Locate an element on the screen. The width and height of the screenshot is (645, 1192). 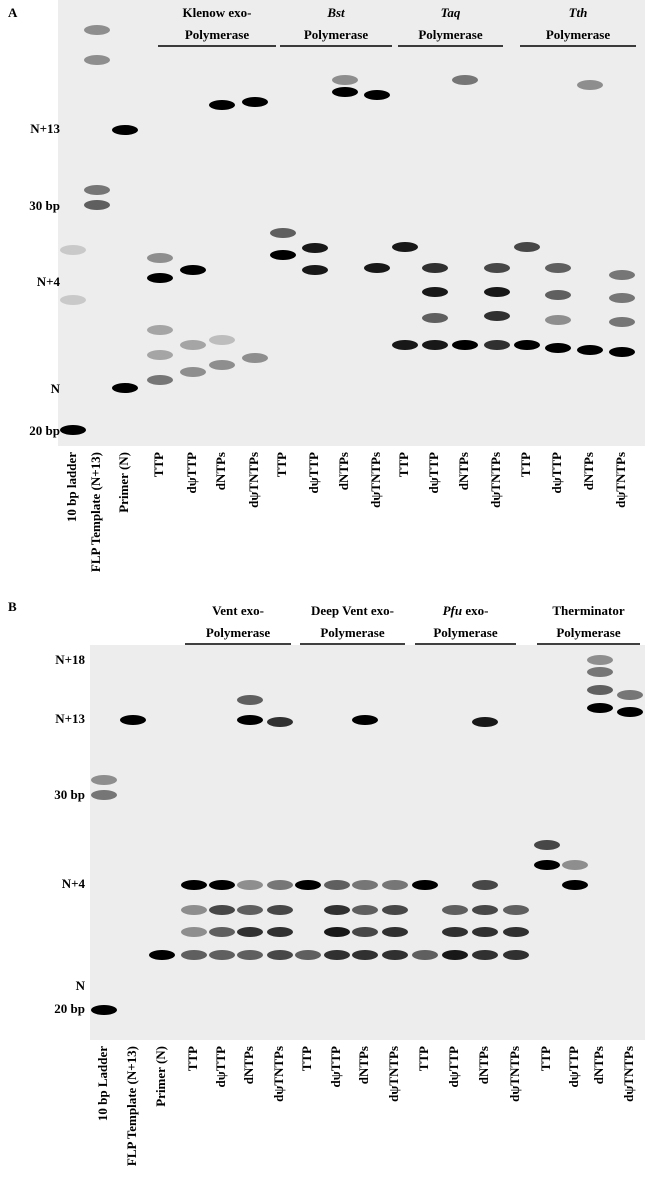
group-title: Taq is located at coordinates (451, 12).